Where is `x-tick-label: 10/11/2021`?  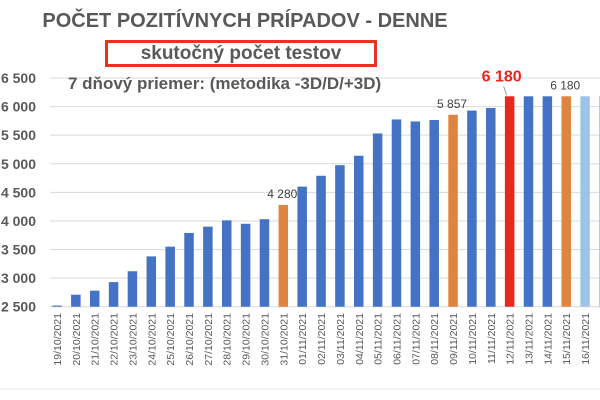 x-tick-label: 10/11/2021 is located at coordinates (473, 339).